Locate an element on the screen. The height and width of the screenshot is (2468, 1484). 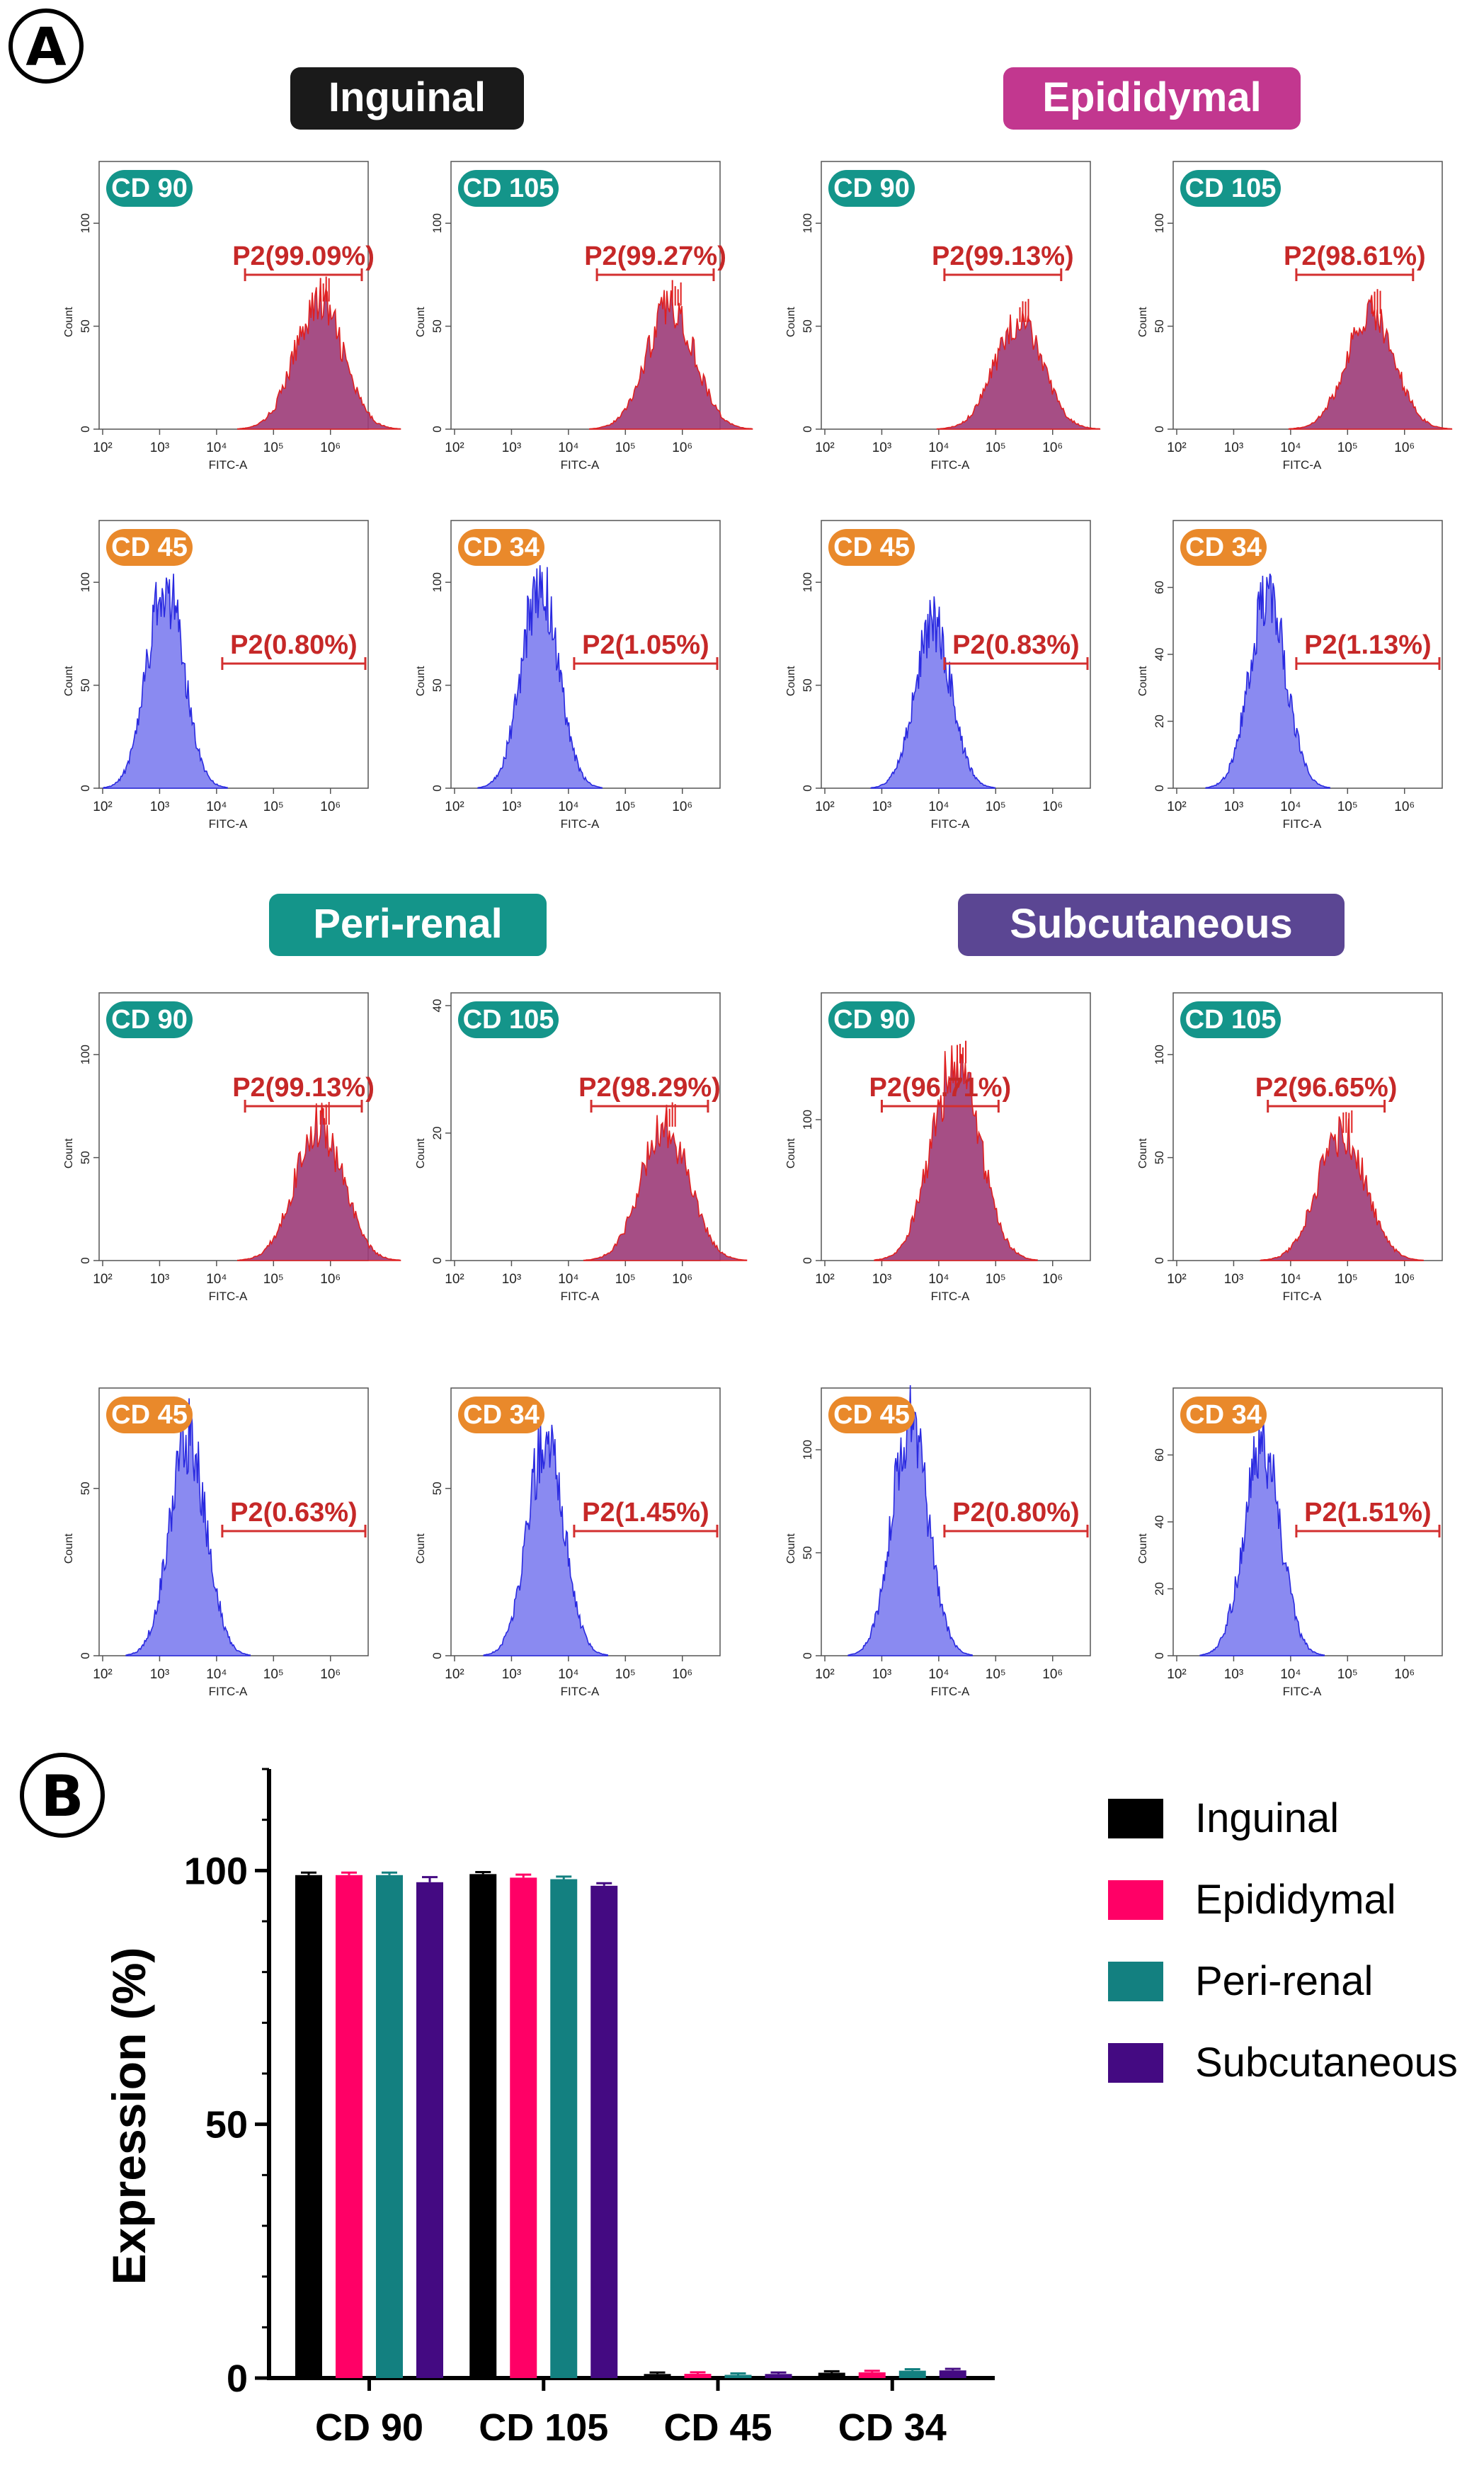
bar-cd-105-epididymal is located at coordinates (523, 2127).